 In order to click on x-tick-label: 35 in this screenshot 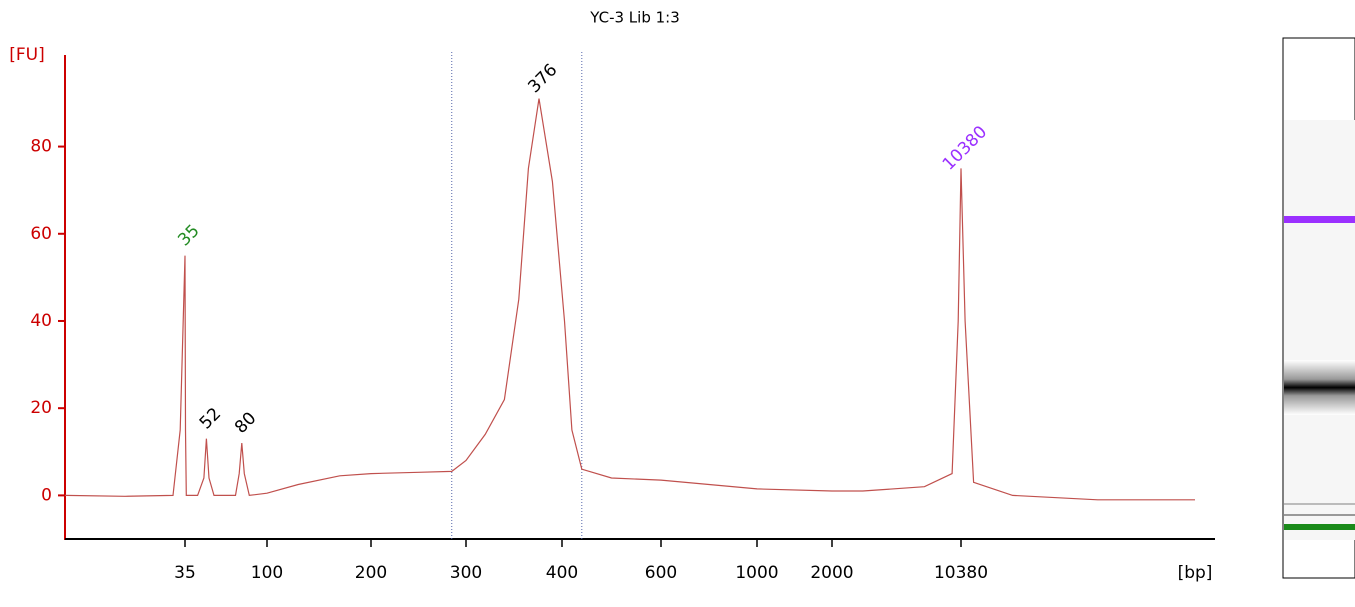, I will do `click(185, 573)`.